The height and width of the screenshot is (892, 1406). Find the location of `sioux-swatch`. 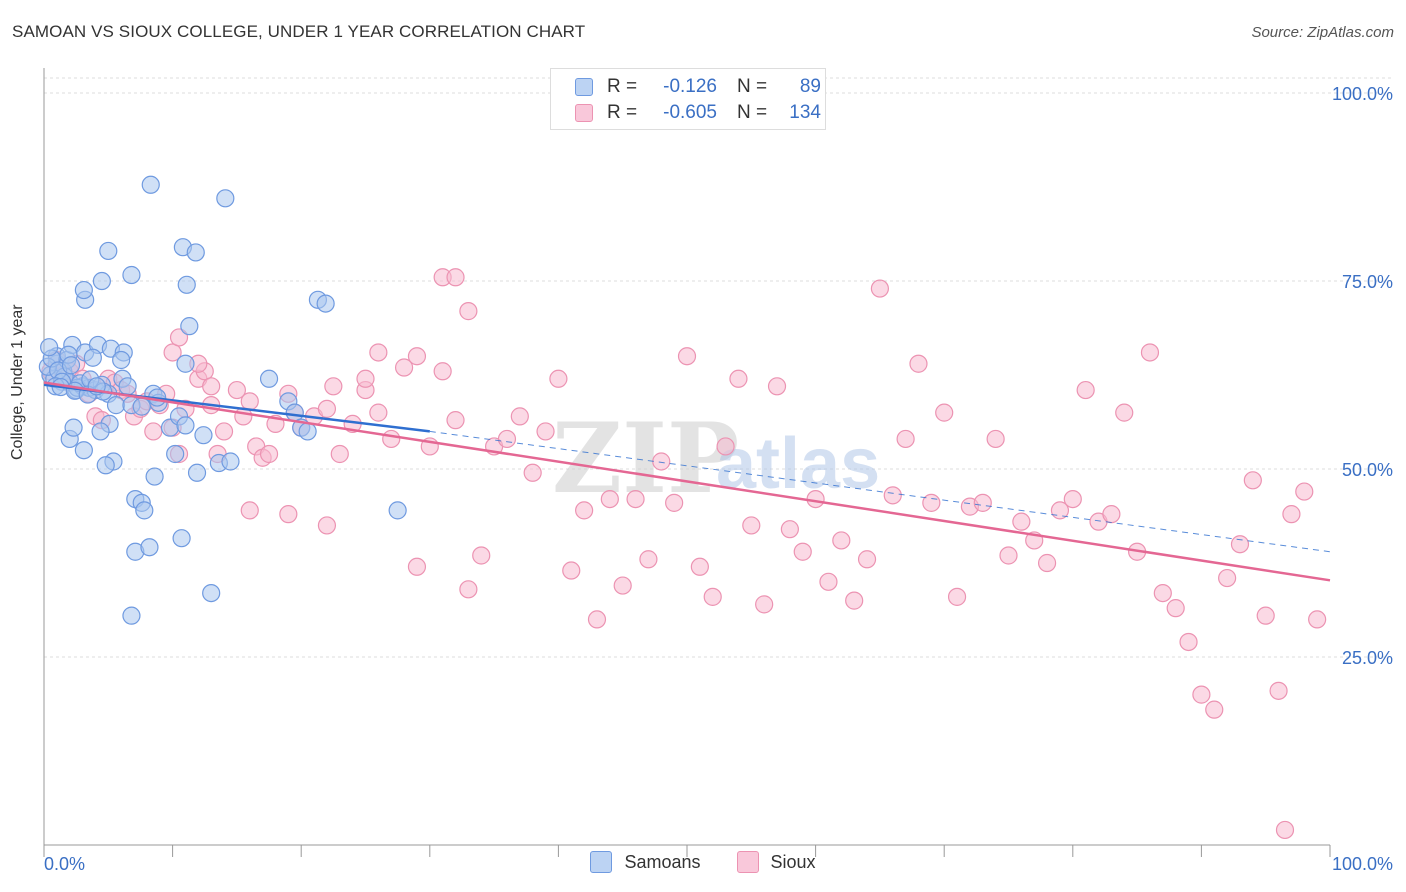

sioux-swatch is located at coordinates (584, 113).